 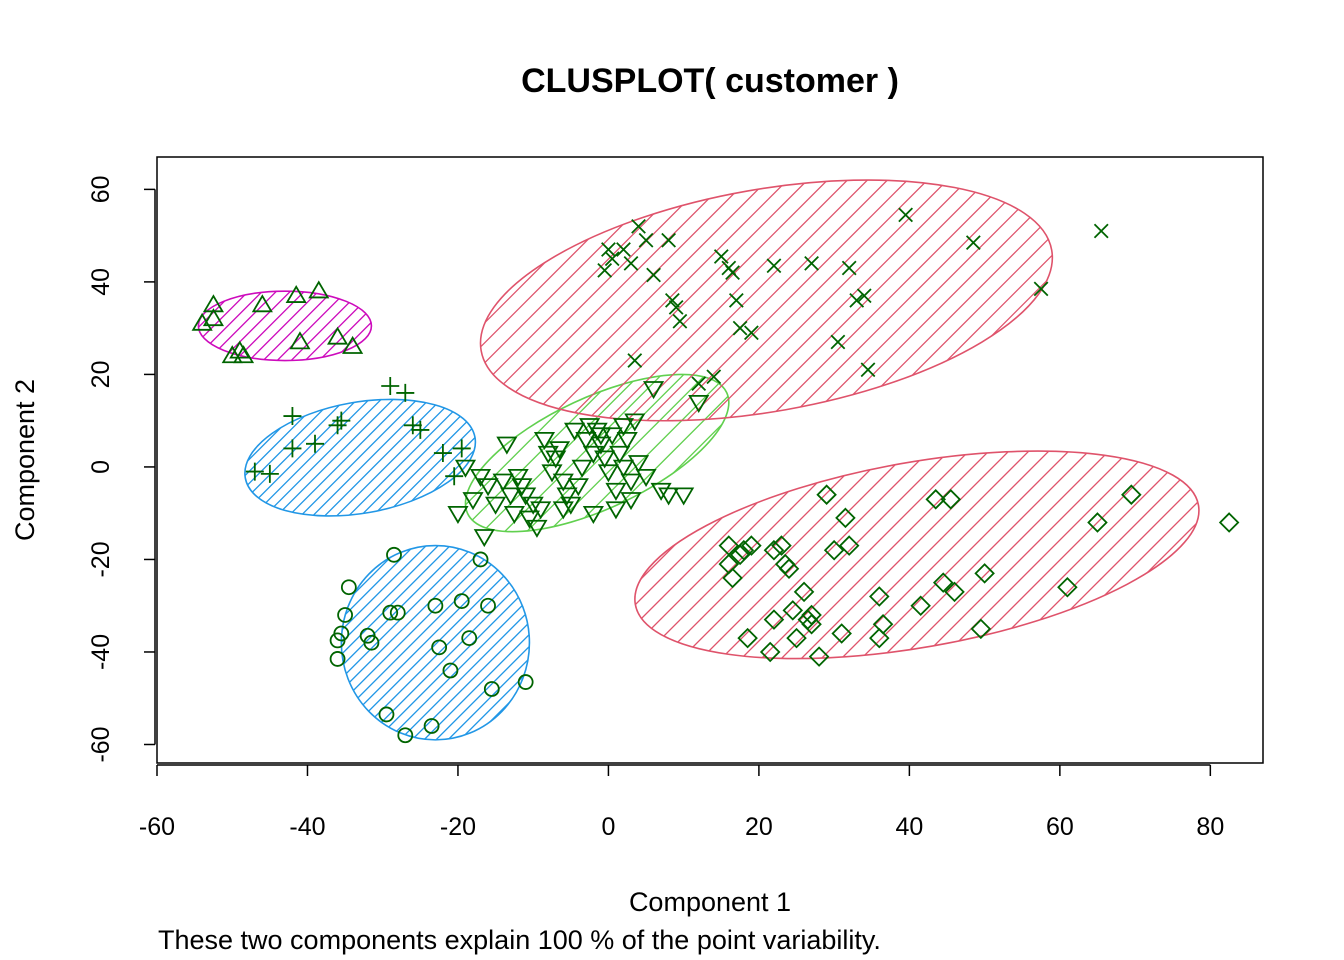 I want to click on cluster-6-ellipse, so click(x=917, y=555).